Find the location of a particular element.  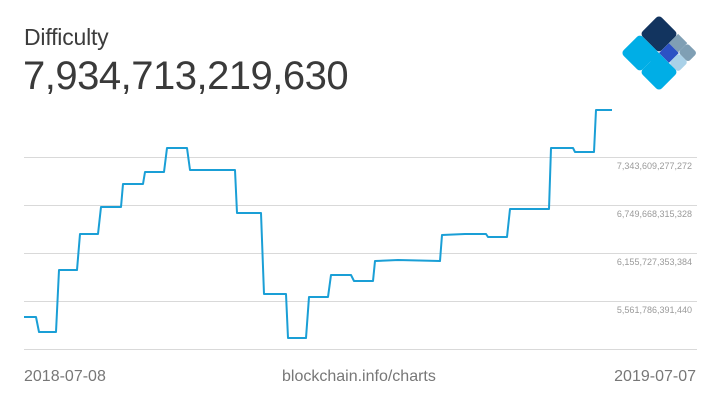

start-date-label: 2018-07-08 is located at coordinates (65, 376).